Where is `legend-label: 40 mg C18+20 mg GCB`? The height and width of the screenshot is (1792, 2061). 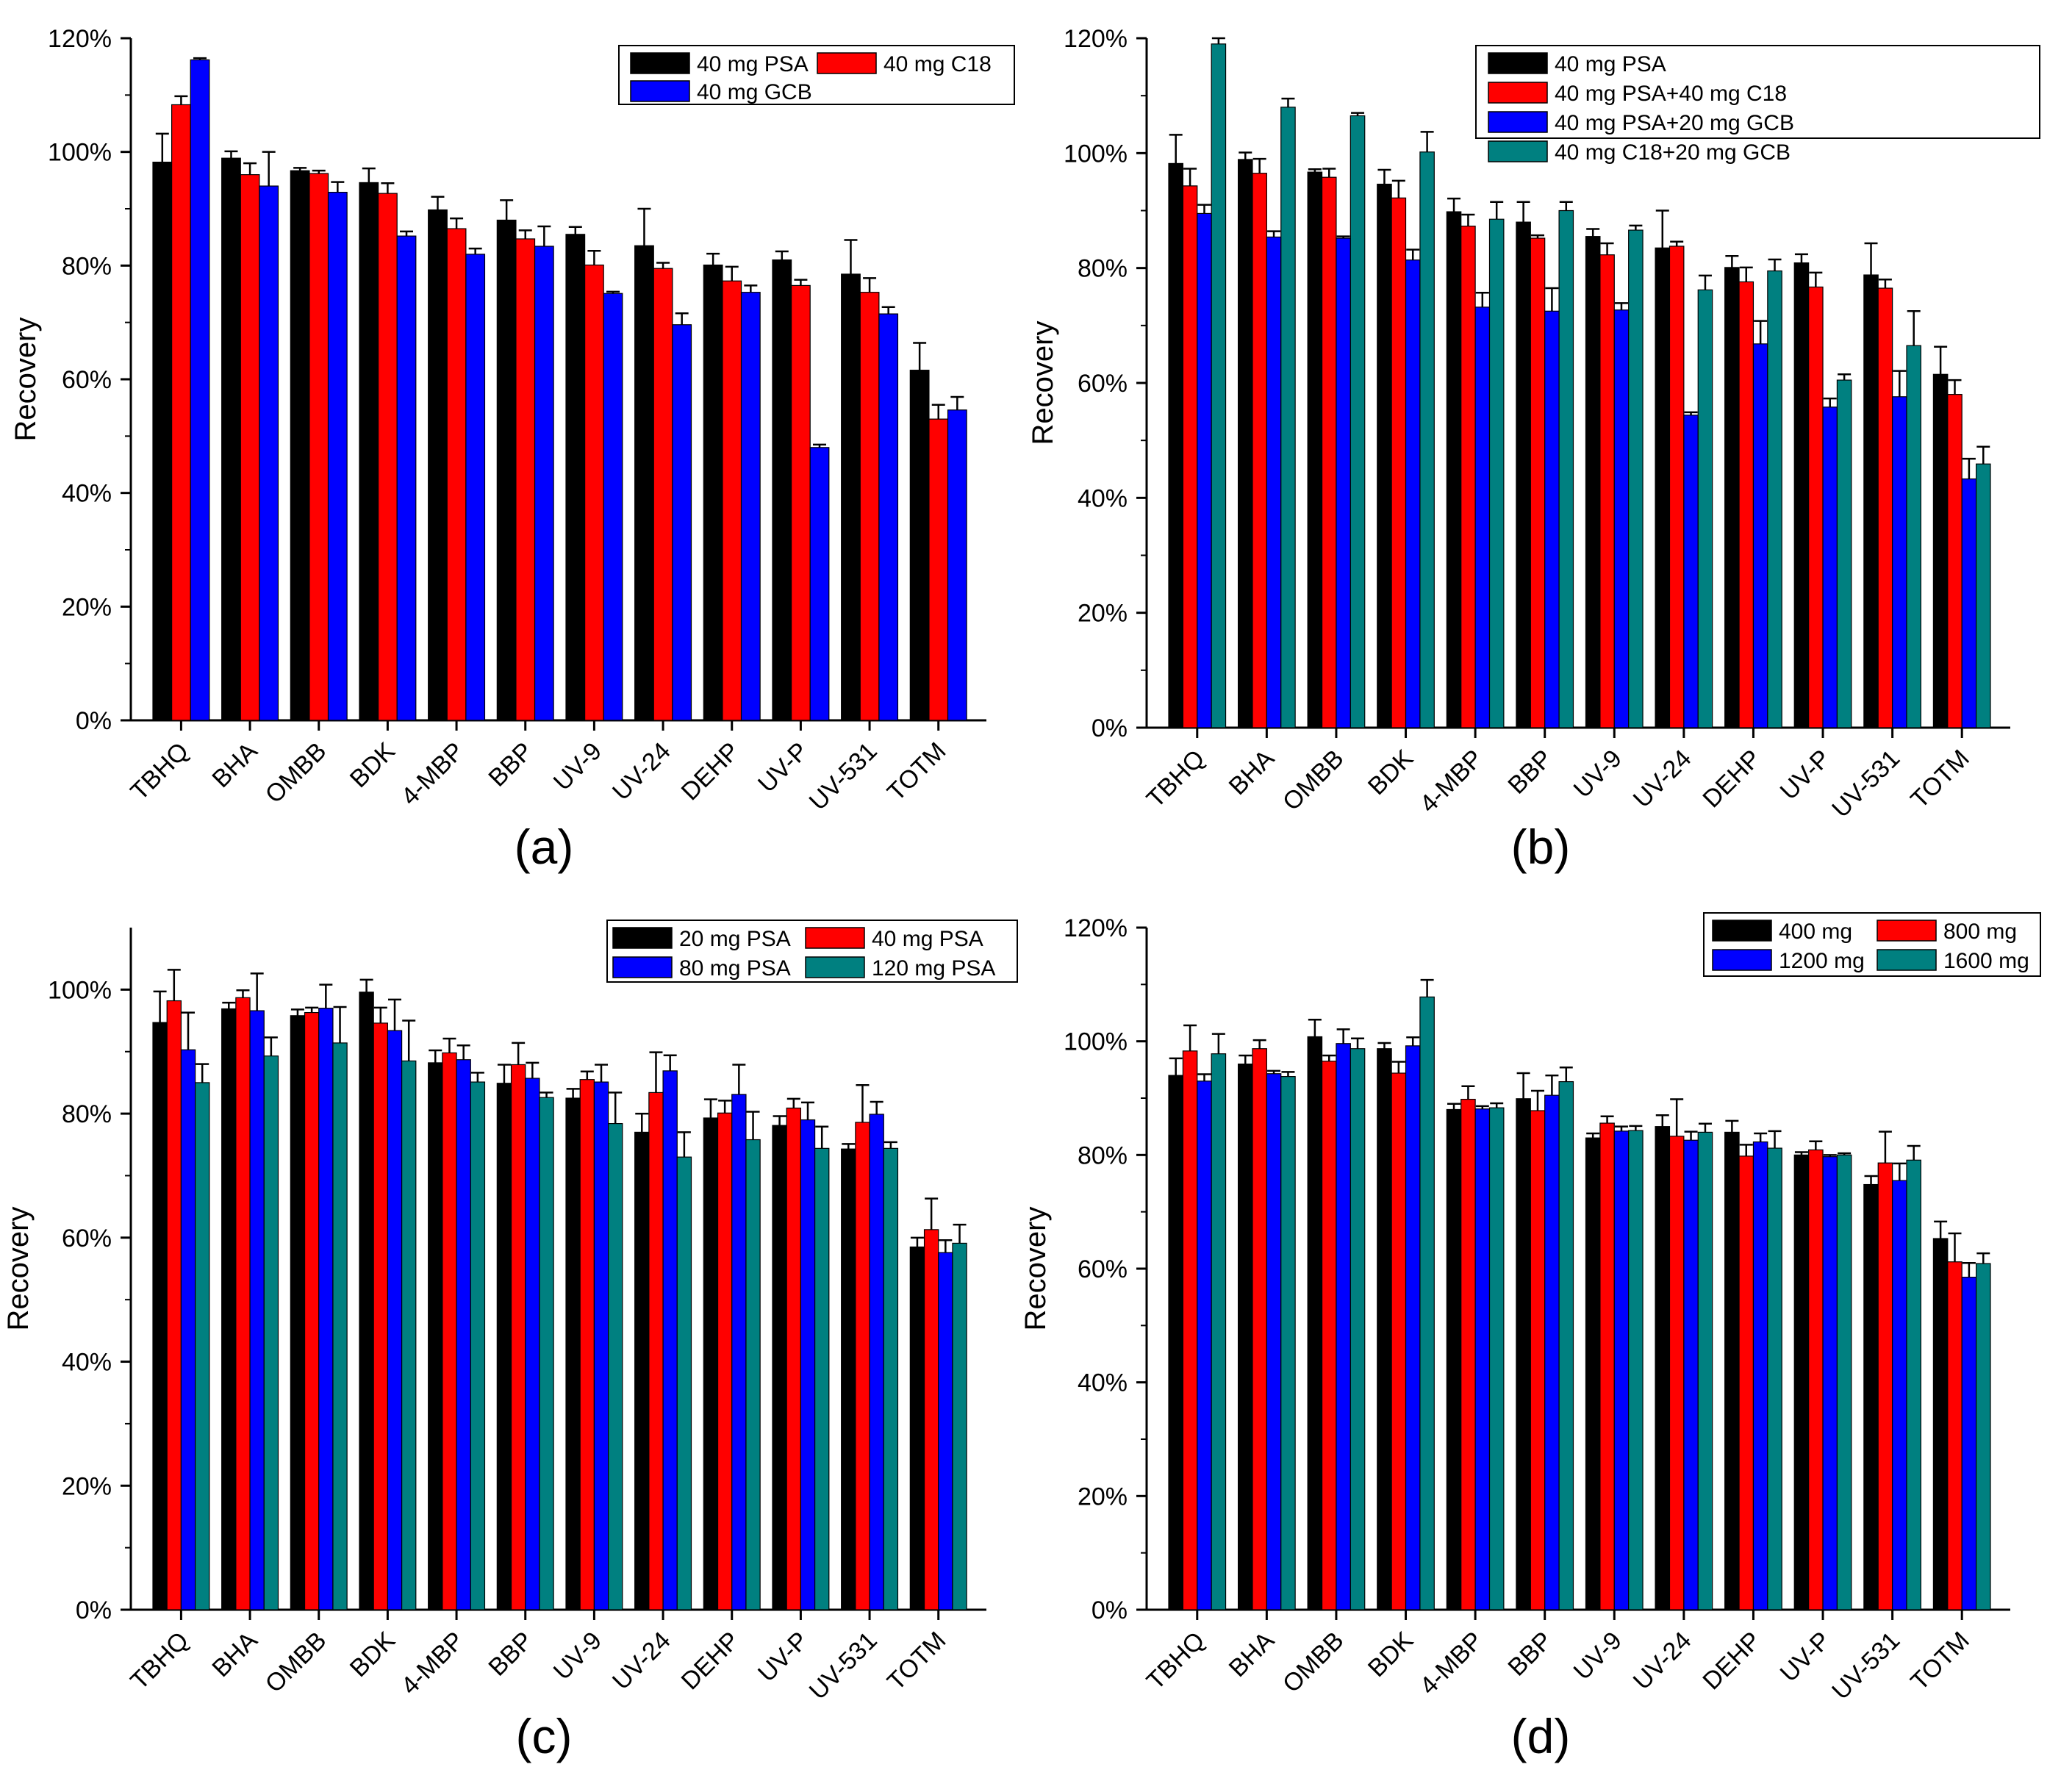 legend-label: 40 mg C18+20 mg GCB is located at coordinates (1673, 152).